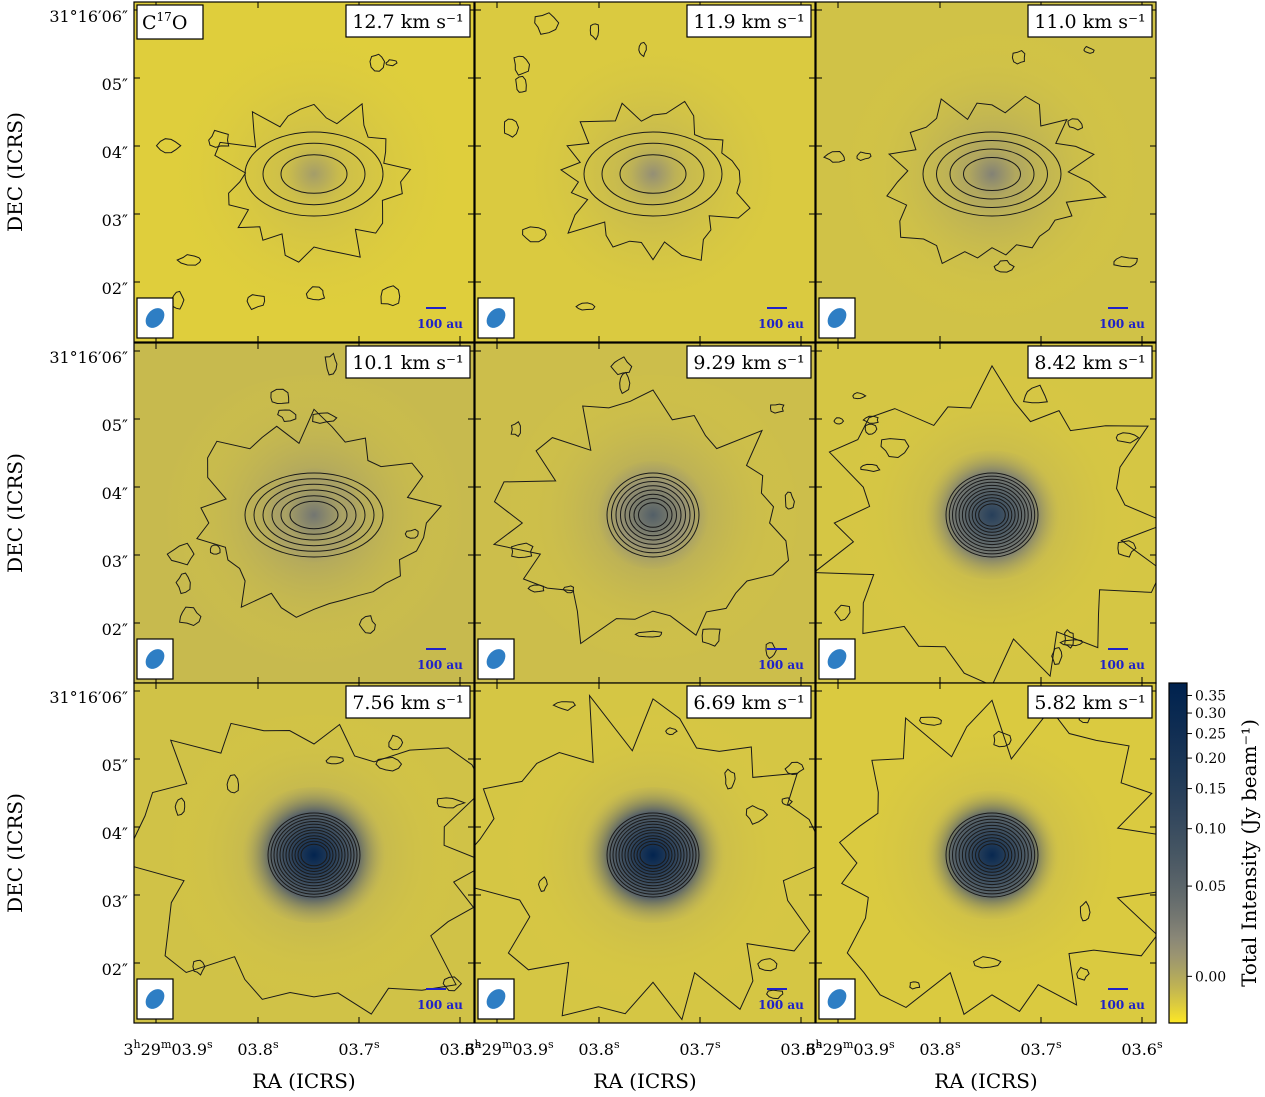  Describe the element at coordinates (1210, 790) in the screenshot. I see `colorbar-tick-label: 0.15` at that location.